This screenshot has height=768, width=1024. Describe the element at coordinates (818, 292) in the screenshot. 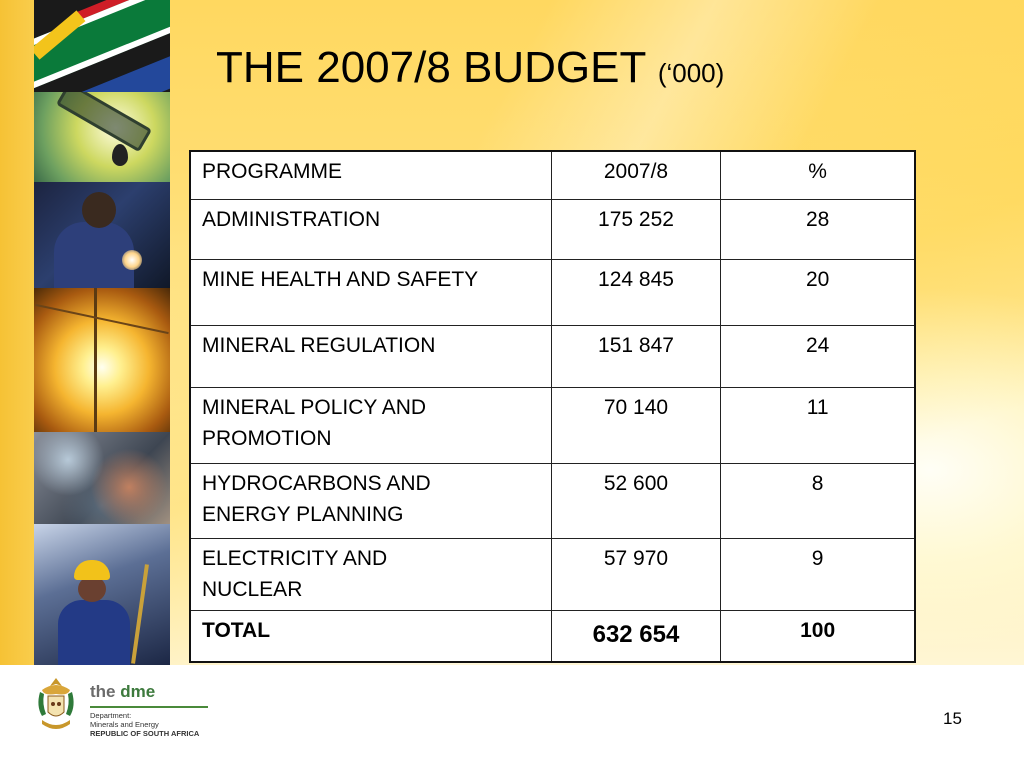

I see `percent-cell: 20` at that location.